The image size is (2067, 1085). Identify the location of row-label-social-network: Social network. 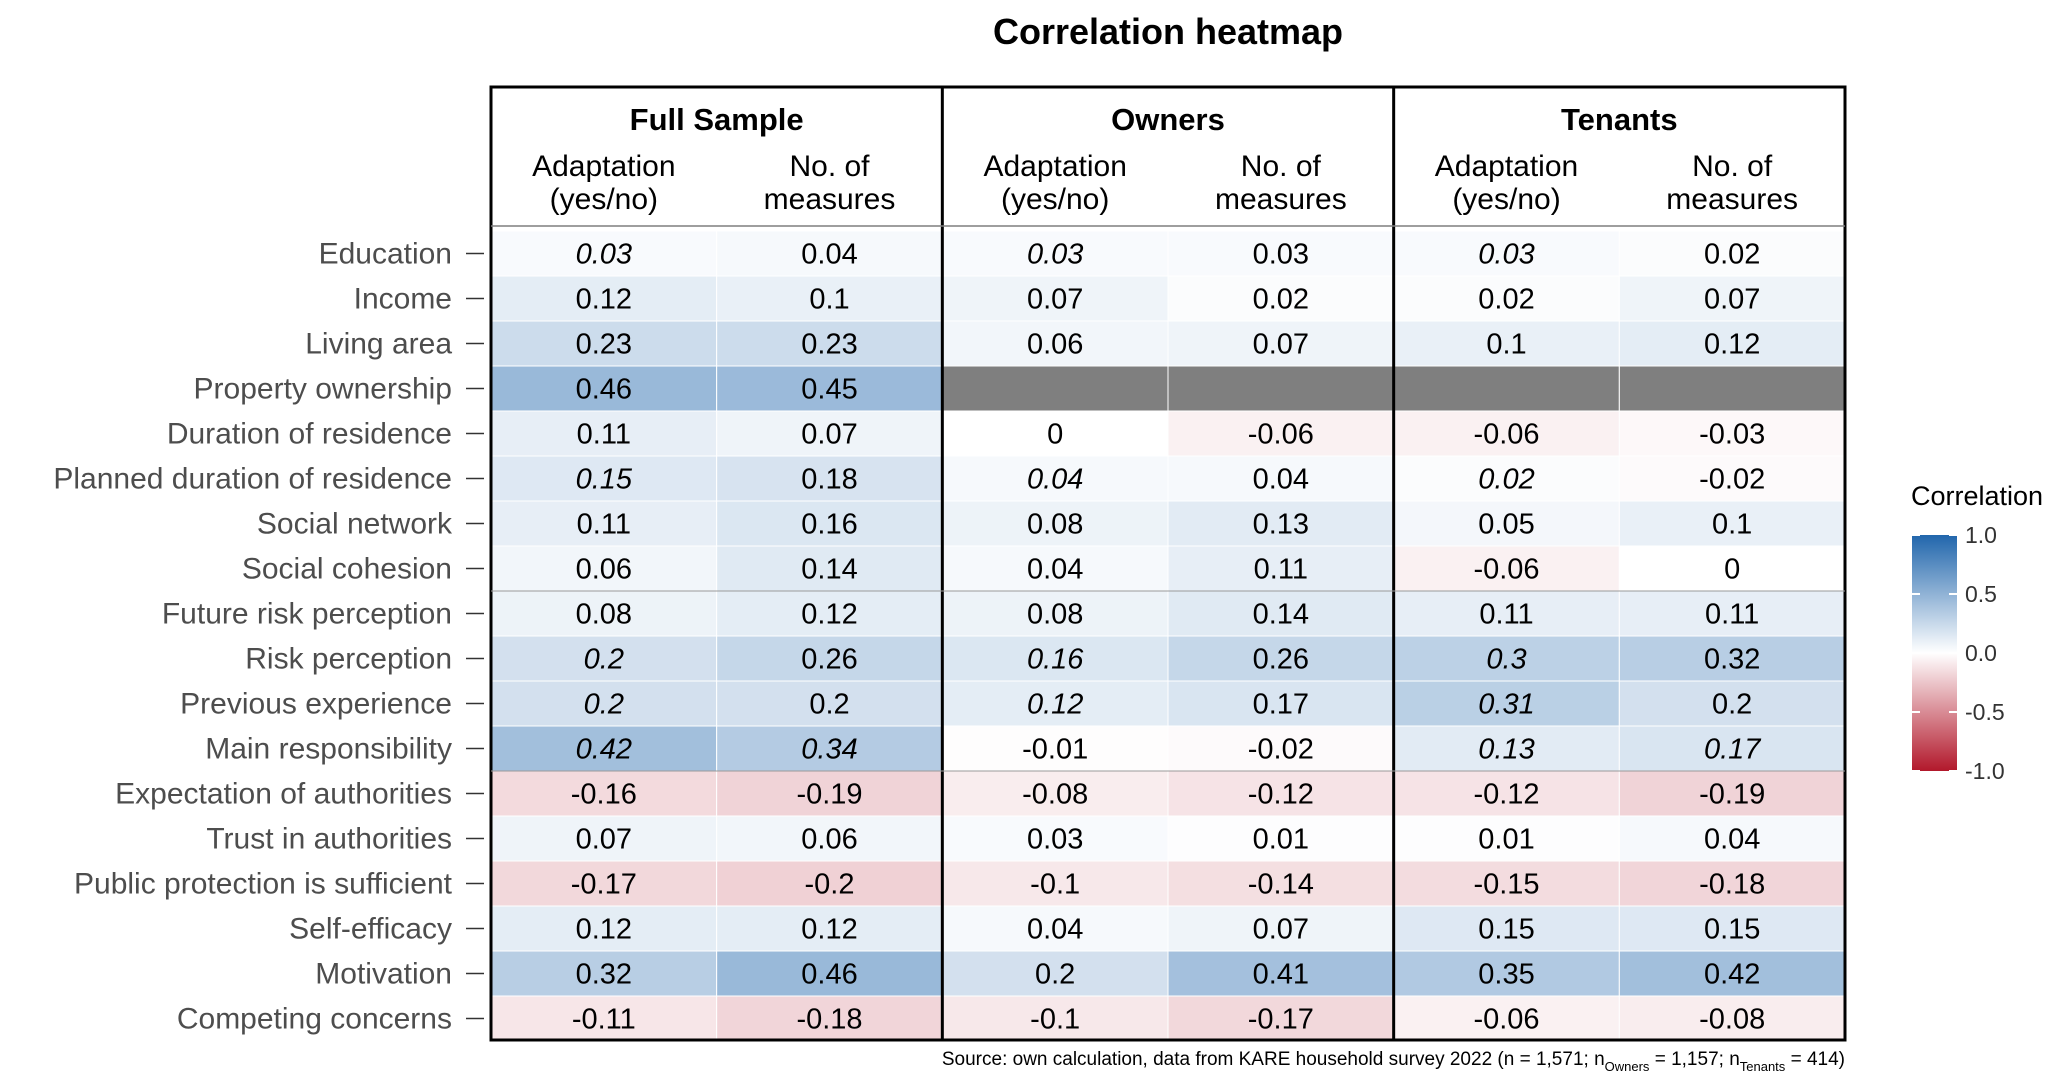
(355, 524).